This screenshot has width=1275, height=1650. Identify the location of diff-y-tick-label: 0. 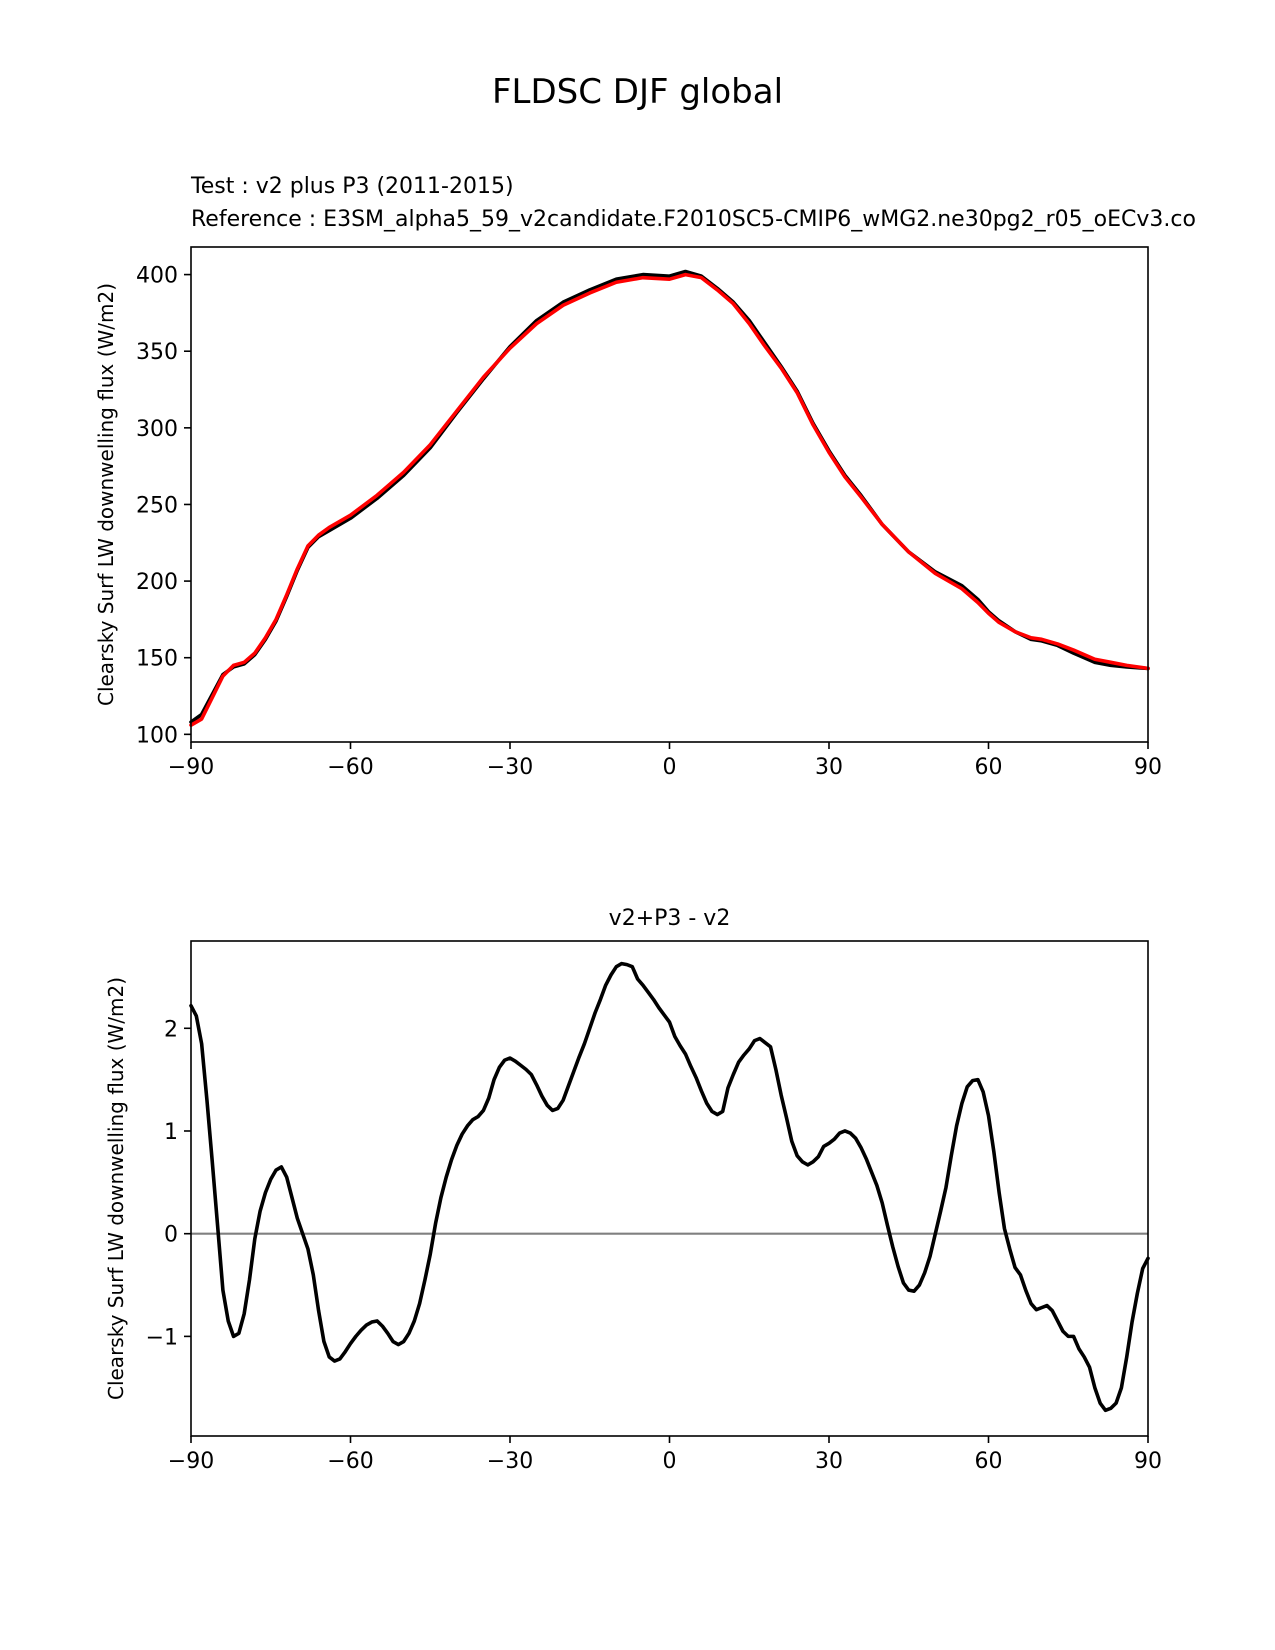
(171, 1235).